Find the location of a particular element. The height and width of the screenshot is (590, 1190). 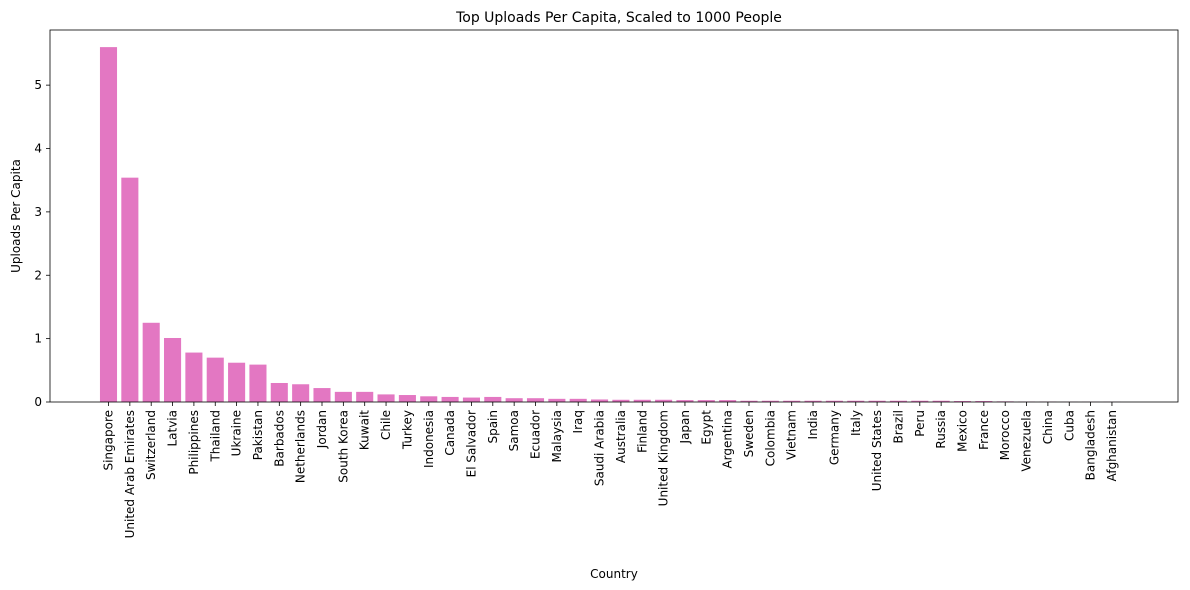

x-tick-label: United Kingdom is located at coordinates (664, 458).